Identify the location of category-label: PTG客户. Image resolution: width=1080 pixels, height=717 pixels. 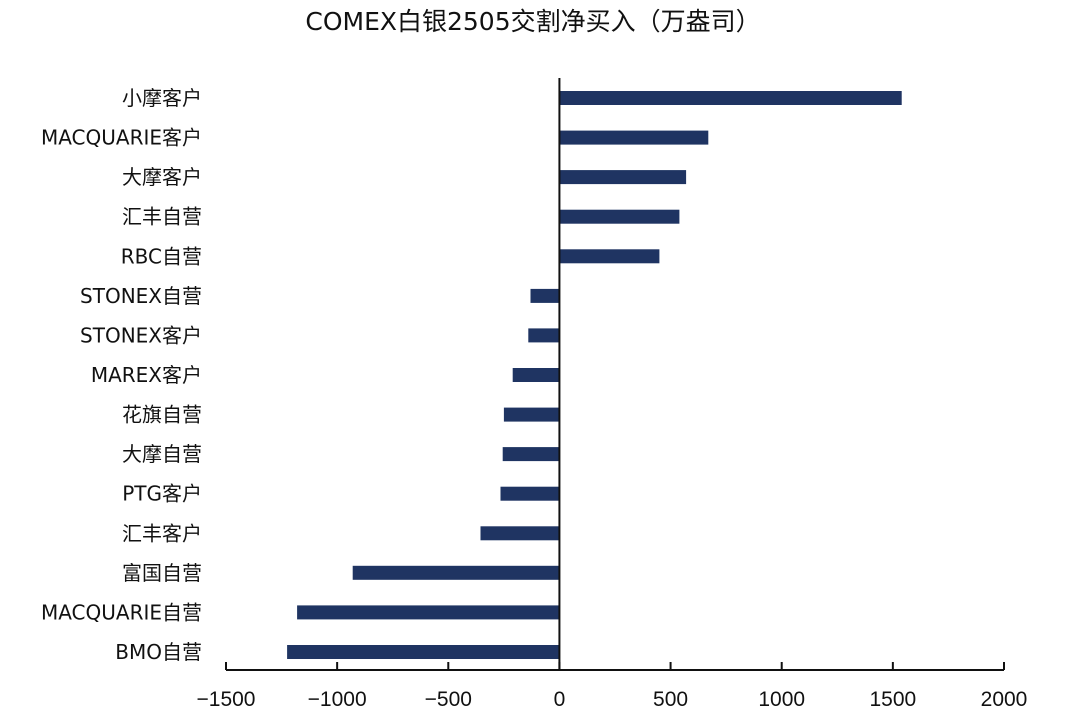
(162, 494).